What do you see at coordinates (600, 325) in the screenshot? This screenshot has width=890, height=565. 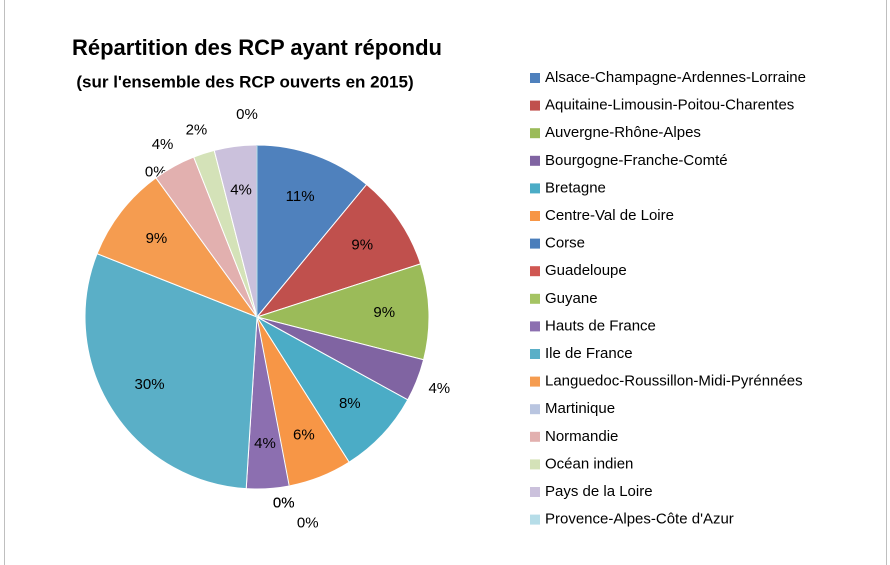 I see `legend-label: Hauts de France` at bounding box center [600, 325].